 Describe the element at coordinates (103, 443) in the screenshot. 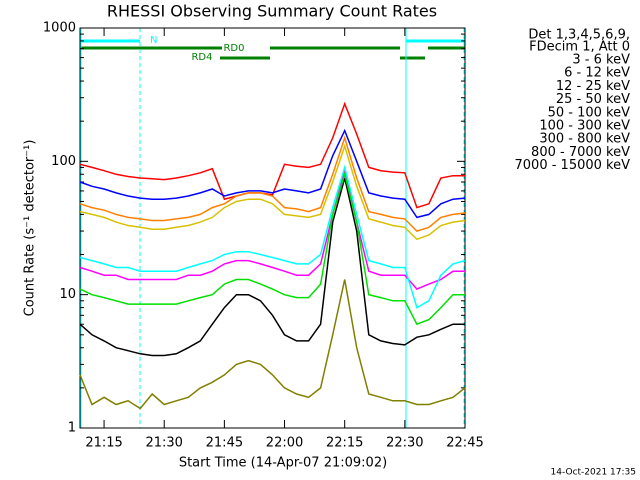

I see `x-tick-label: 21:15` at that location.